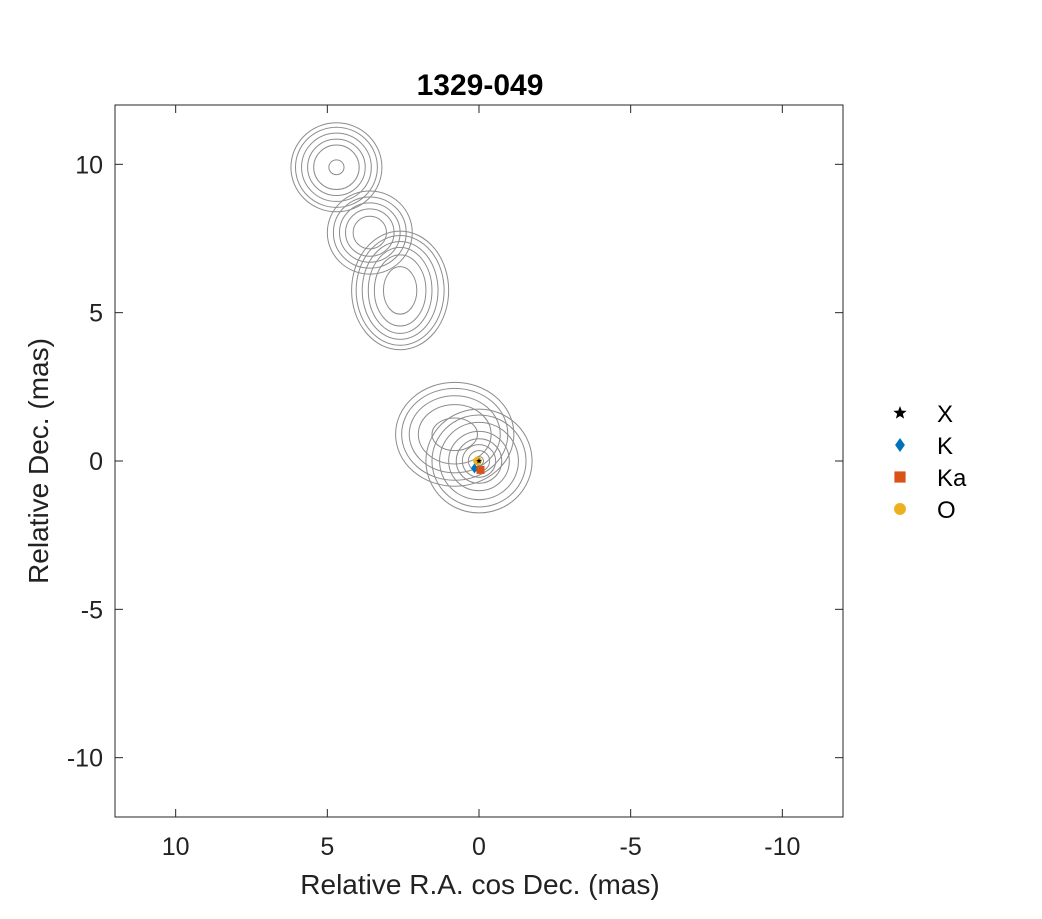 The image size is (1042, 919). I want to click on legend-label: X, so click(945, 414).